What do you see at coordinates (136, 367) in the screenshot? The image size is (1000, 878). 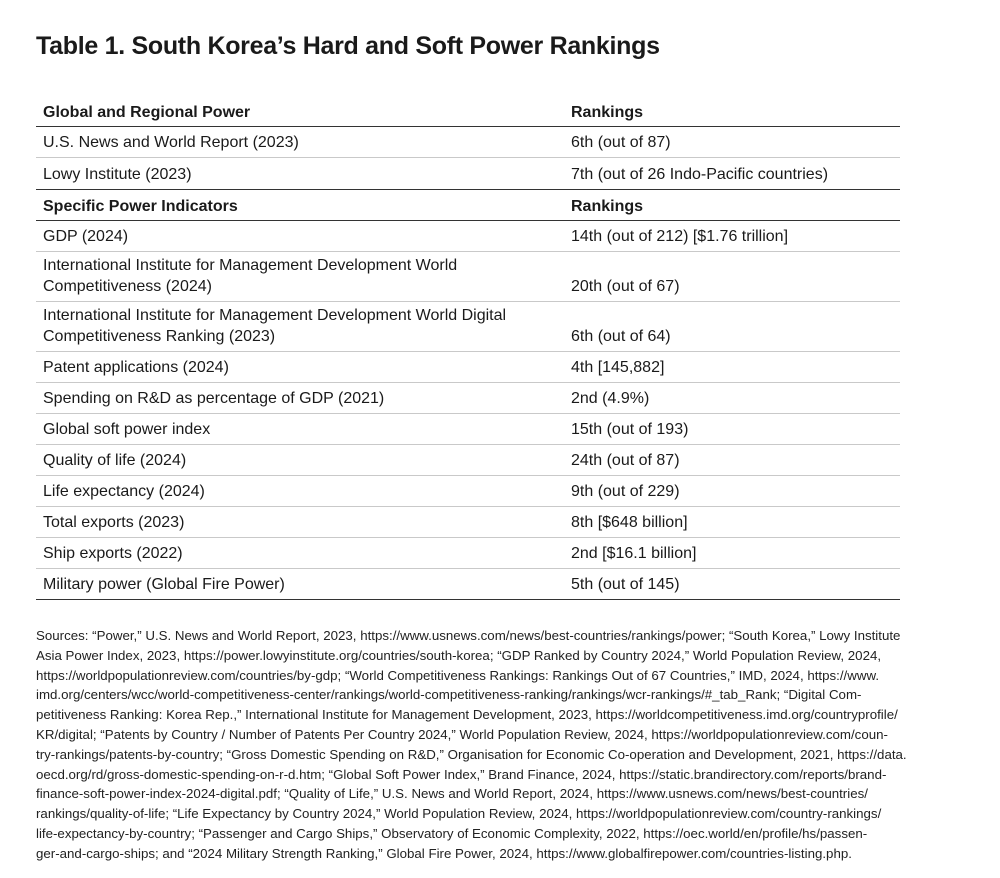 I see `indicator-cell: Patent applications (2024)` at bounding box center [136, 367].